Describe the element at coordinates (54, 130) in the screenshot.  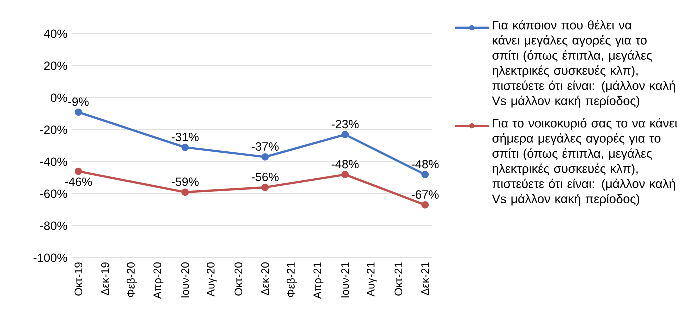
I see `y-tick-label: -20%` at that location.